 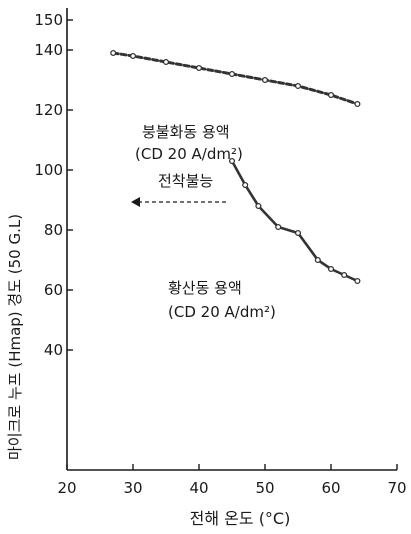 I want to click on series-2-sublabel: (CD 20 A/dm²), so click(x=222, y=312).